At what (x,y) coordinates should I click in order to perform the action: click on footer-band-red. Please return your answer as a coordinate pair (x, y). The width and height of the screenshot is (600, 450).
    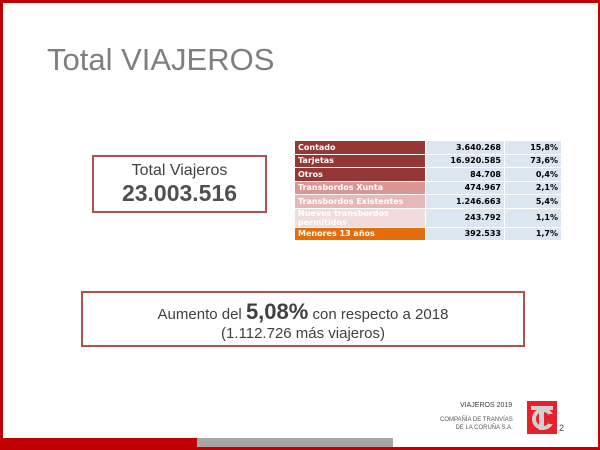
    Looking at the image, I should click on (98, 444).